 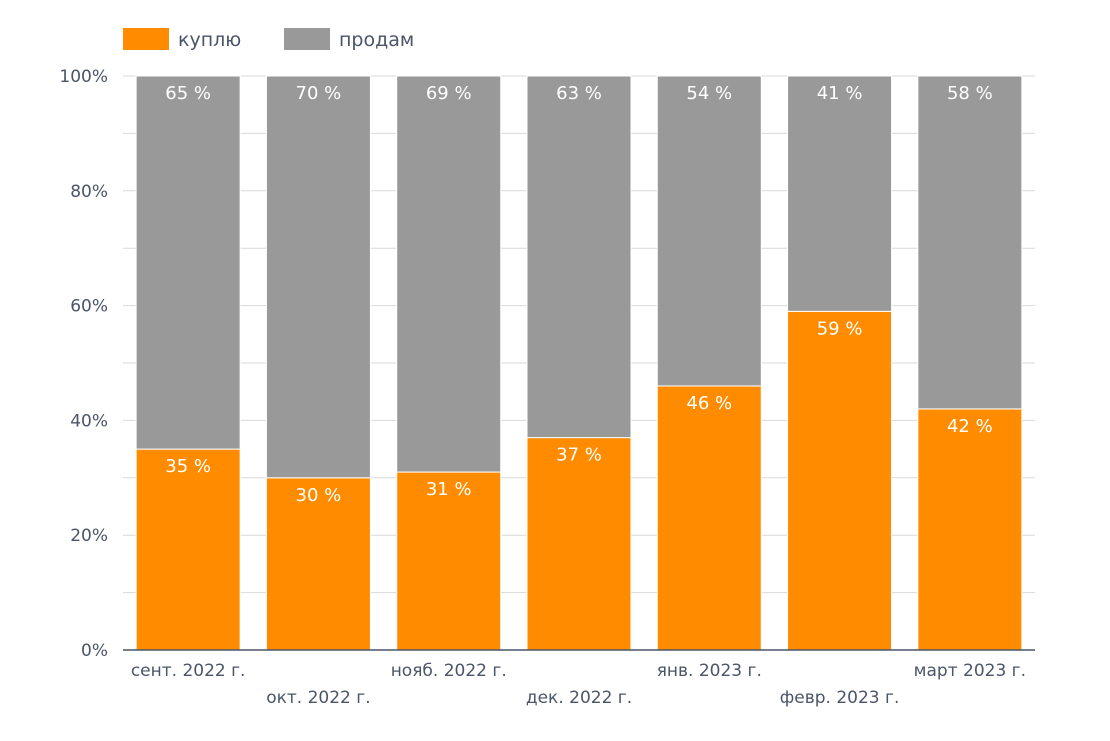 I want to click on x-tick-label: нояб. 2022 г., so click(x=449, y=671).